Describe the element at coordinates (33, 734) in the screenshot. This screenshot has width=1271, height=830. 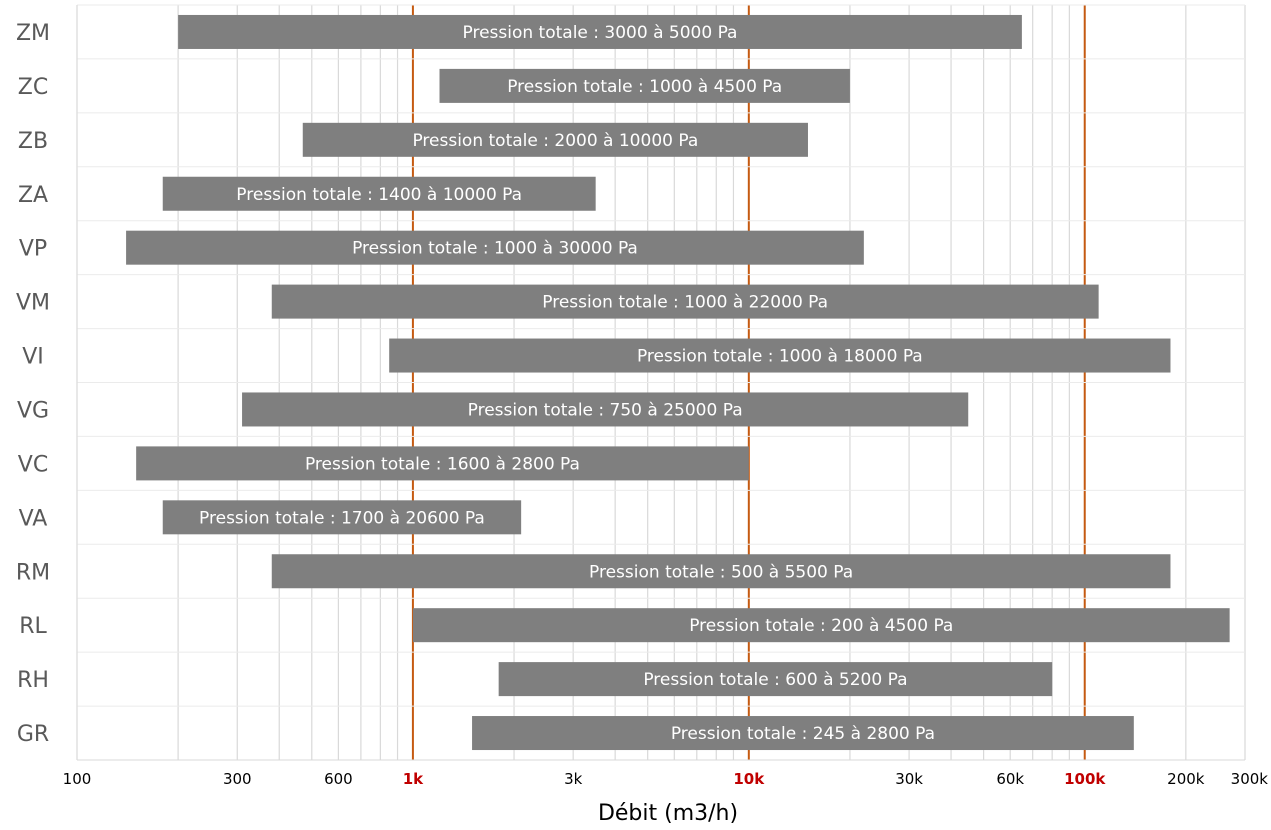
I see `category-label-gr: GR` at that location.